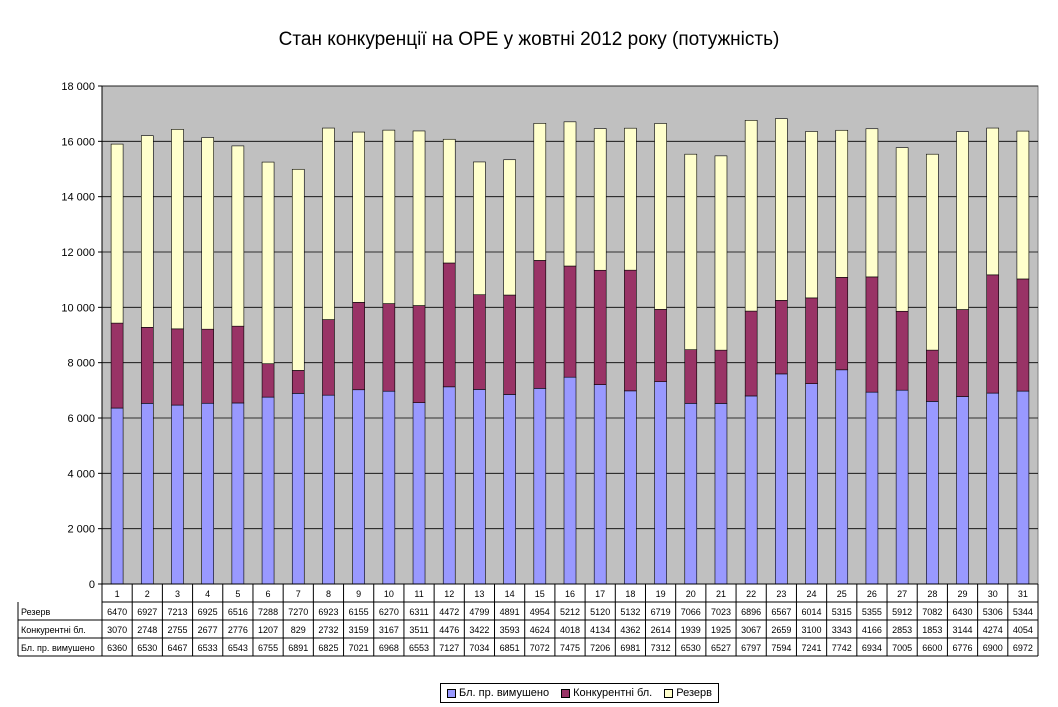  Describe the element at coordinates (842, 612) in the screenshot. I see `data-label: 5315` at that location.